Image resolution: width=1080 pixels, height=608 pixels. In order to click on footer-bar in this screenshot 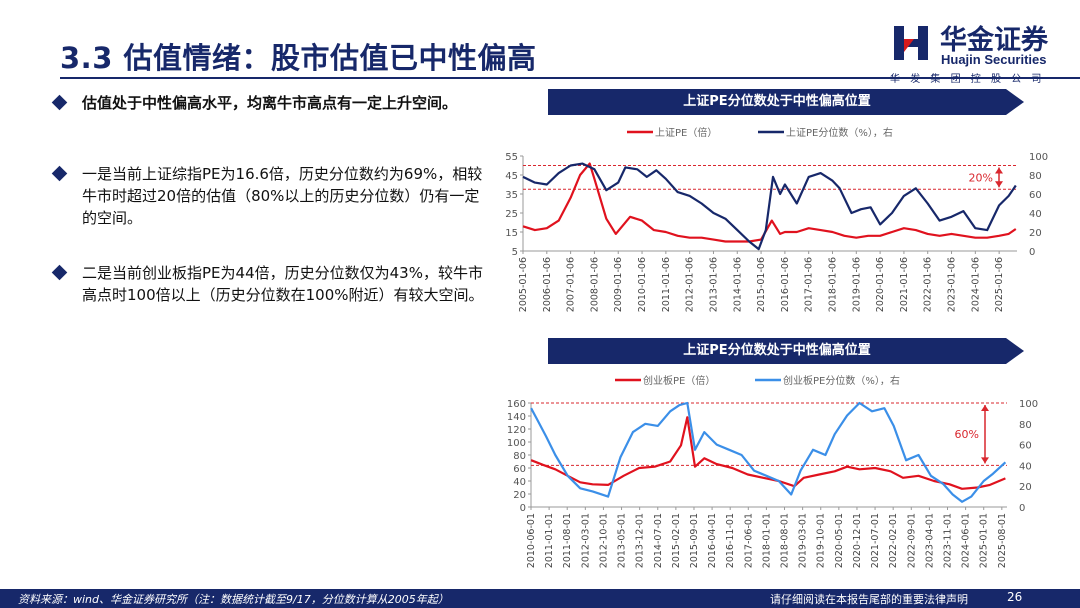, I will do `click(540, 598)`.